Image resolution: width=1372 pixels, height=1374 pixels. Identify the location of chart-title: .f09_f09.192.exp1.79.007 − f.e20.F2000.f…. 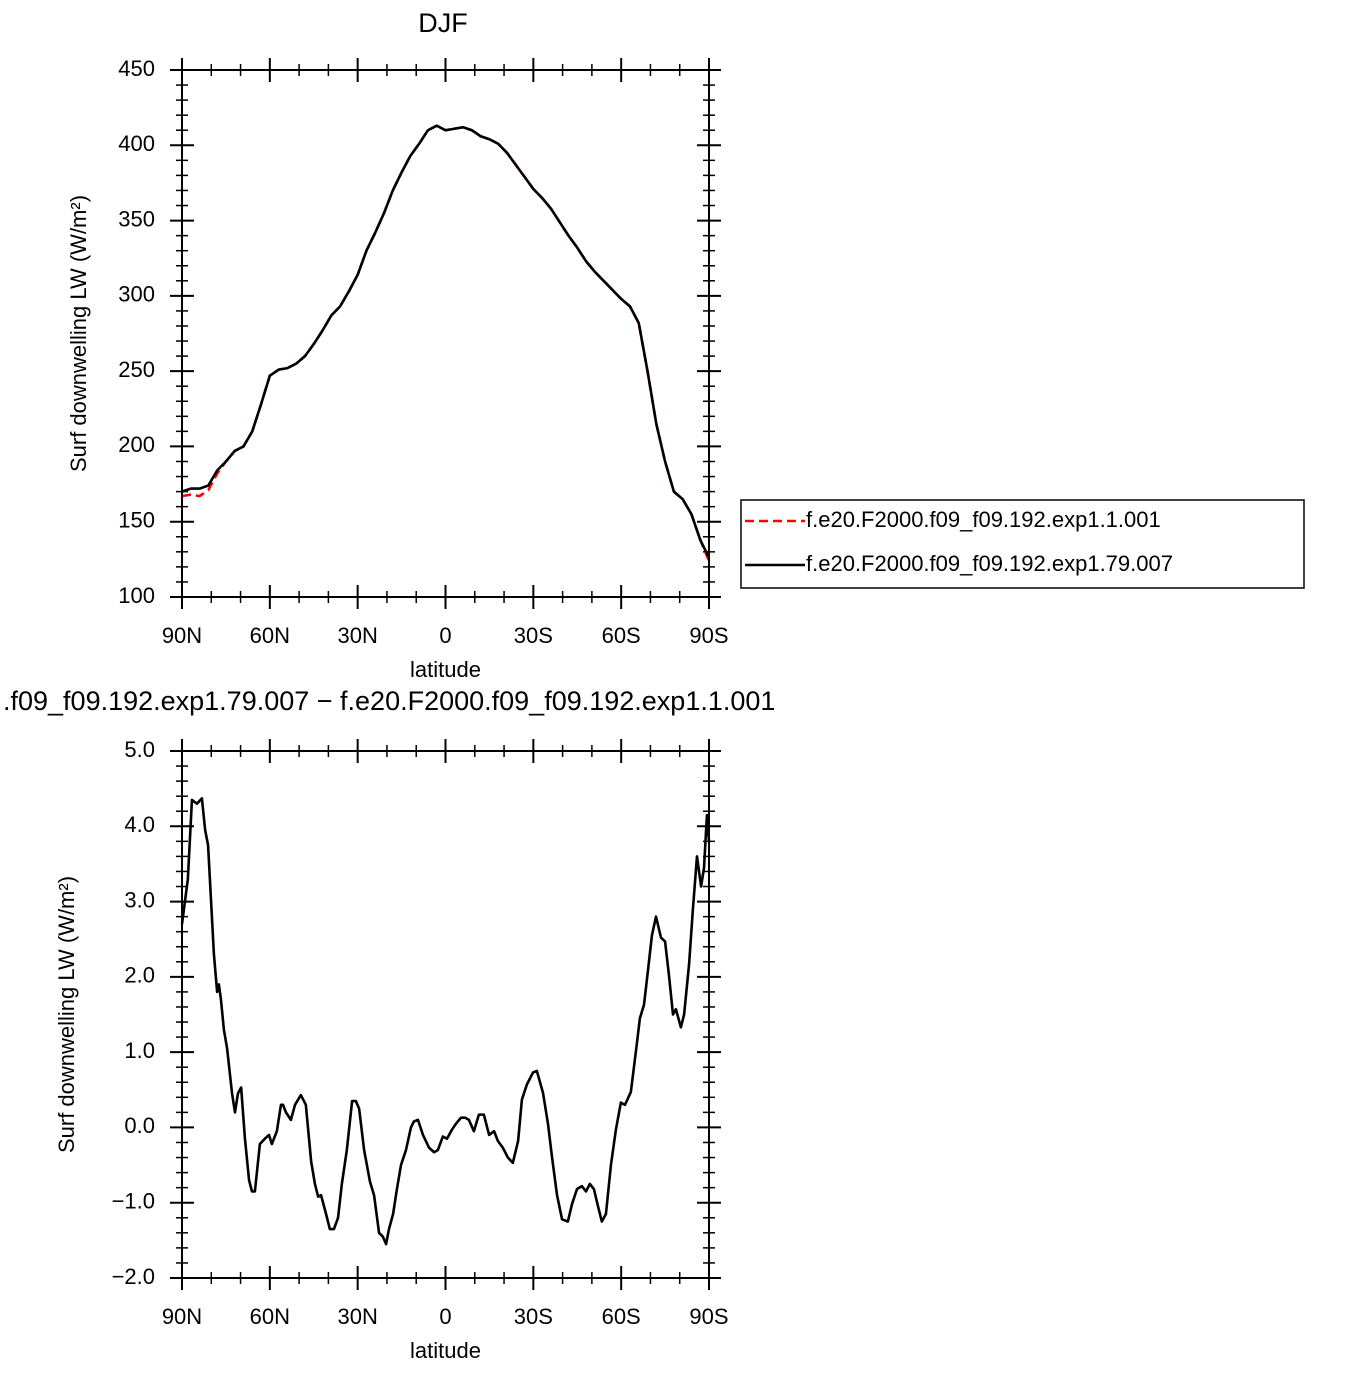
(389, 701).